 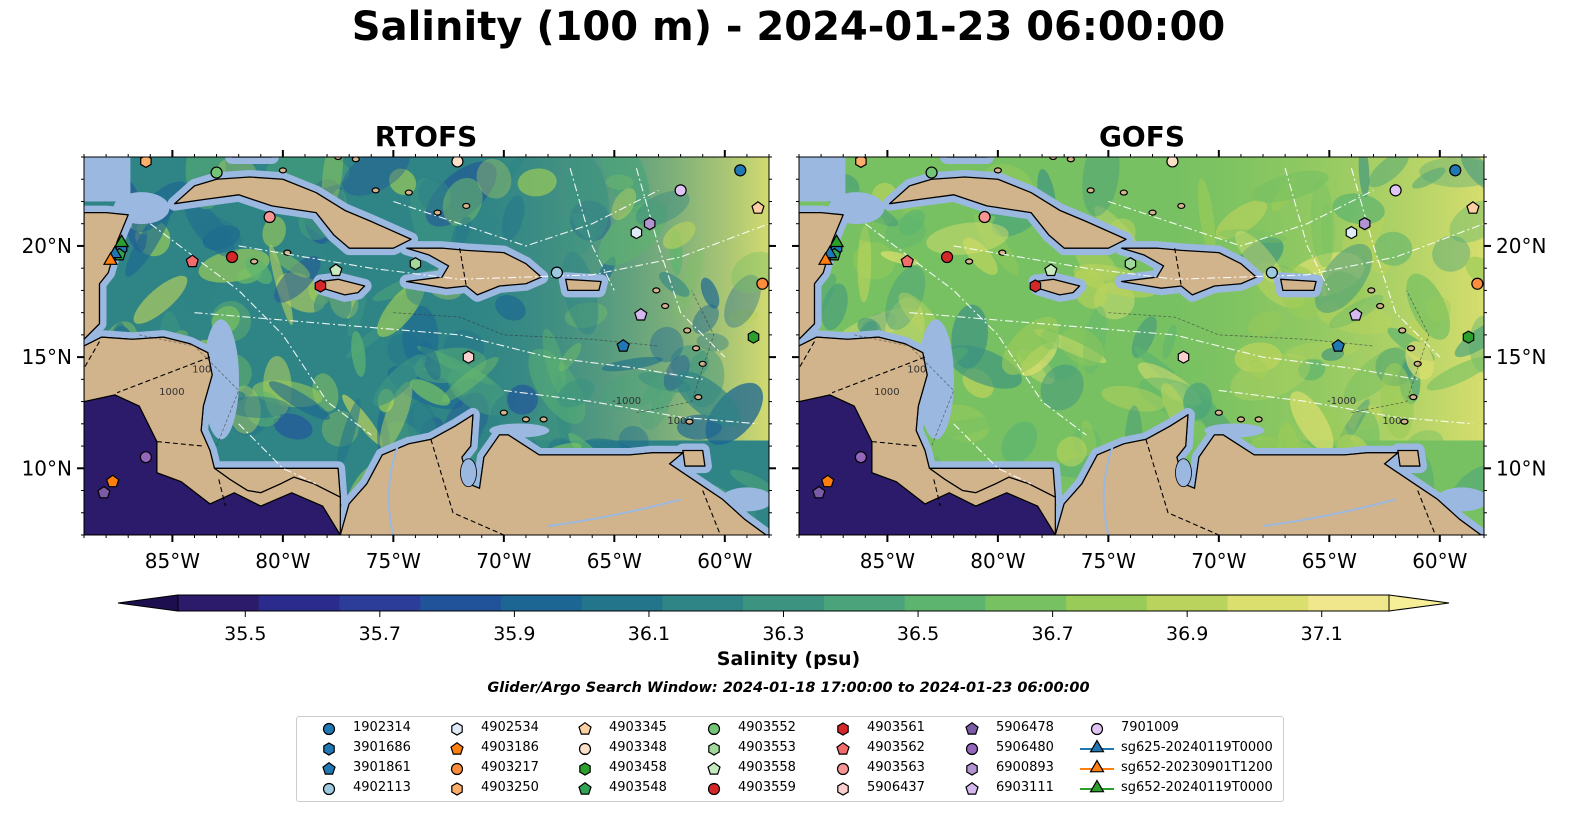 I want to click on colorbar-tick-label: 36.1, so click(x=649, y=634).